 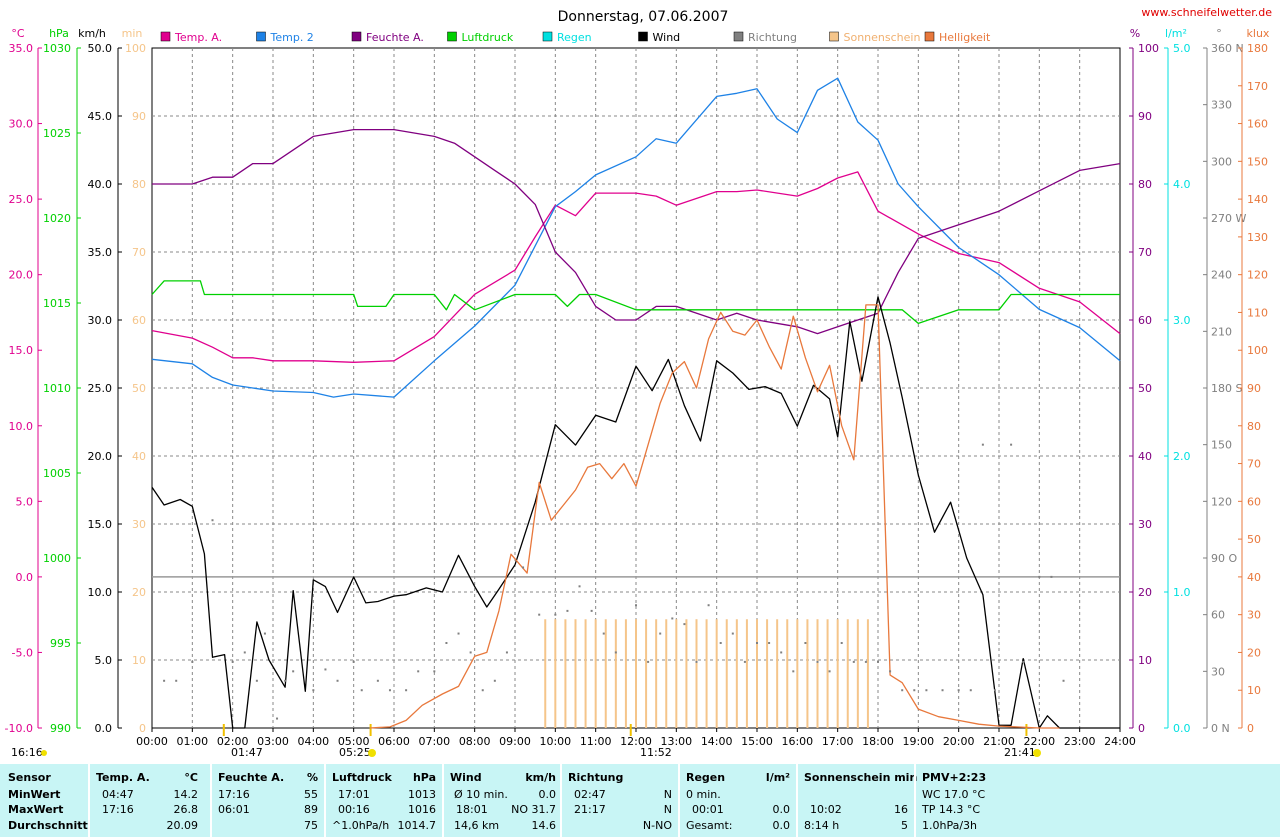 What do you see at coordinates (395, 37) in the screenshot?
I see `legend-label: Feuchte A.` at bounding box center [395, 37].